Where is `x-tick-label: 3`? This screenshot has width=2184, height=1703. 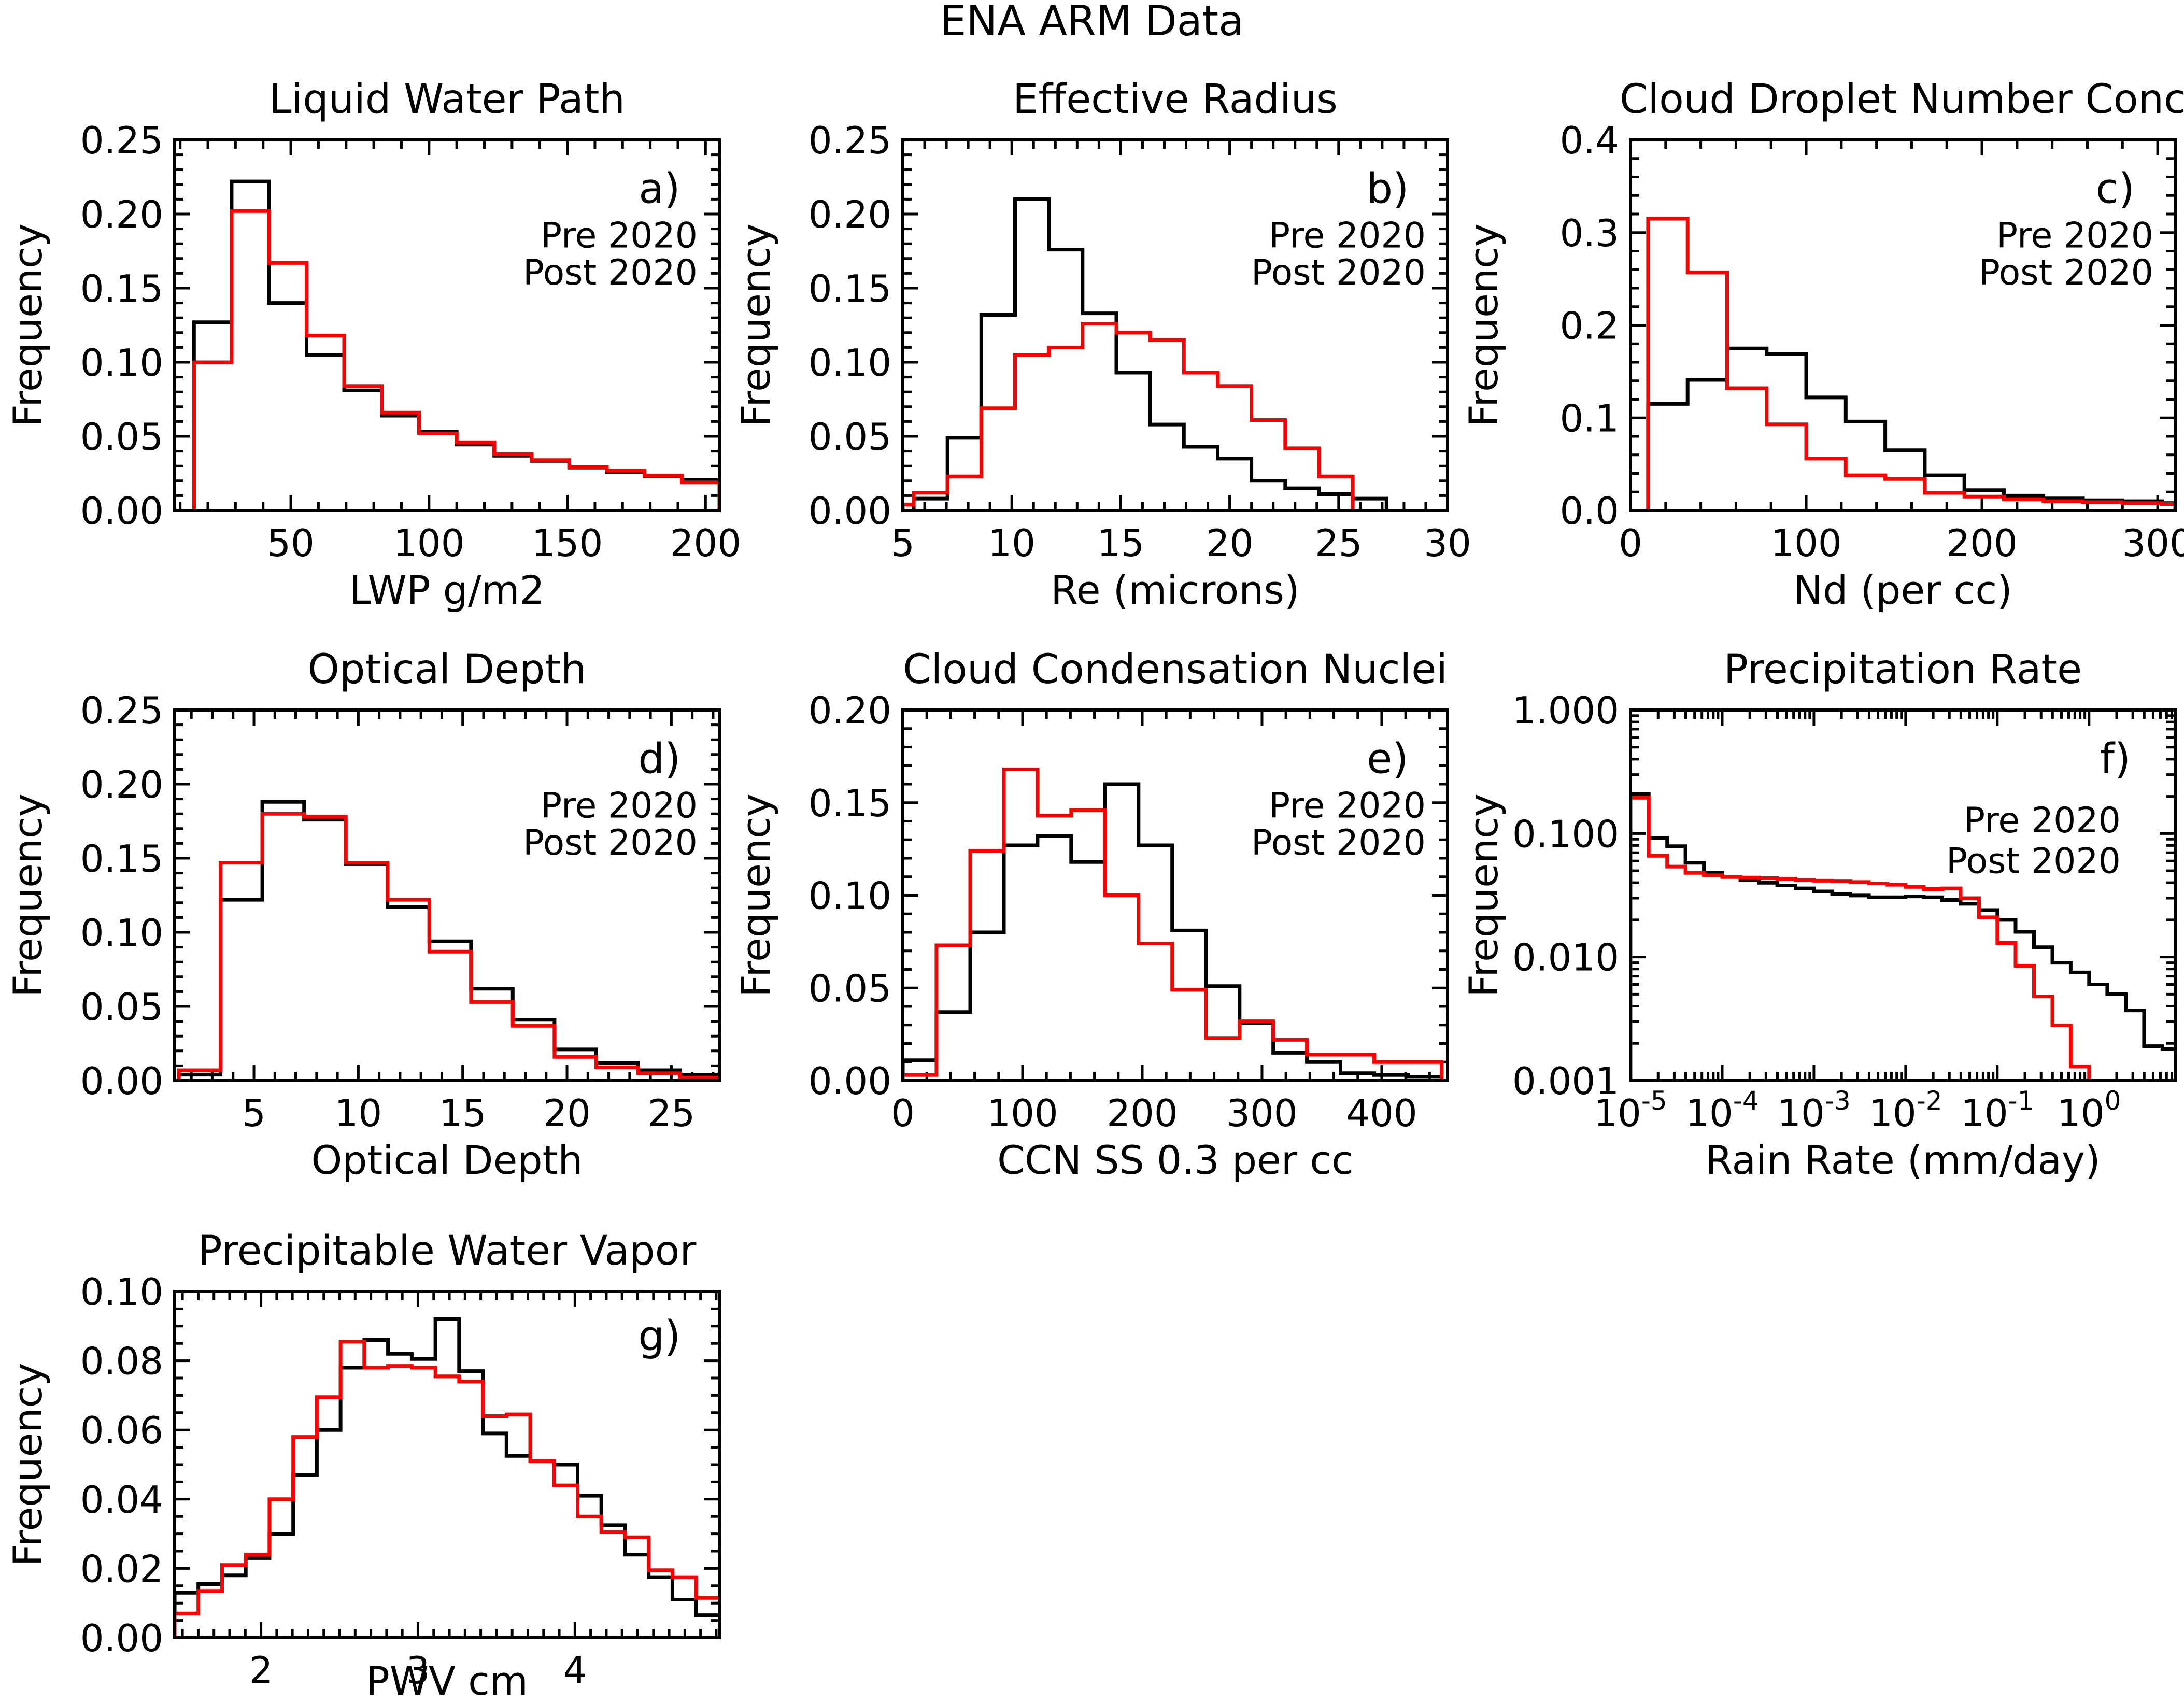
x-tick-label: 3 is located at coordinates (418, 1670).